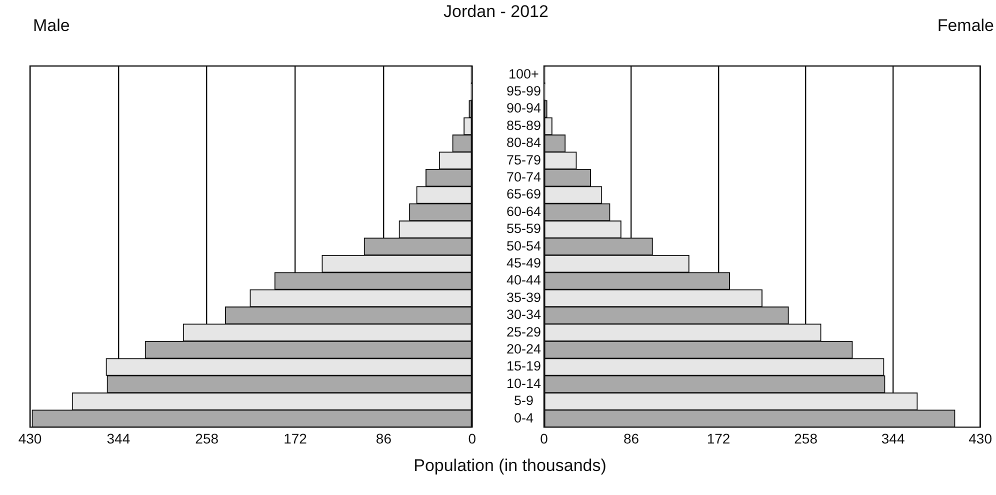  Describe the element at coordinates (524, 418) in the screenshot. I see `y-tick-label: 0-4` at that location.